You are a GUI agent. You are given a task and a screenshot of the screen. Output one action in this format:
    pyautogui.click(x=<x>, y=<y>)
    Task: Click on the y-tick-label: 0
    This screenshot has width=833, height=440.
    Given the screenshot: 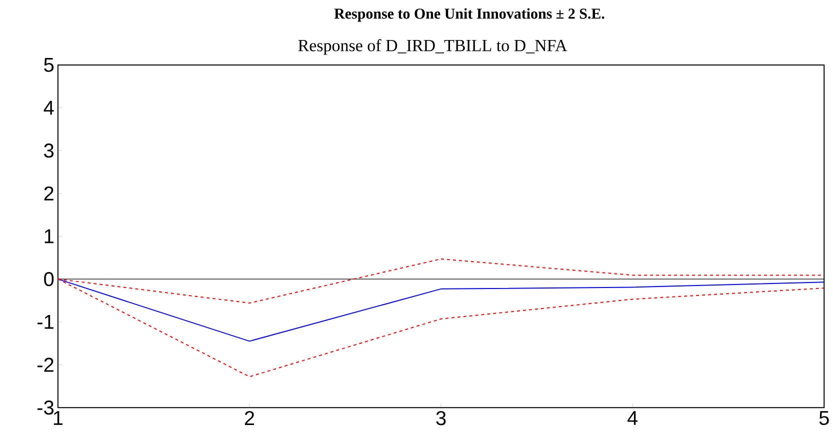 What is the action you would take?
    pyautogui.click(x=49, y=279)
    